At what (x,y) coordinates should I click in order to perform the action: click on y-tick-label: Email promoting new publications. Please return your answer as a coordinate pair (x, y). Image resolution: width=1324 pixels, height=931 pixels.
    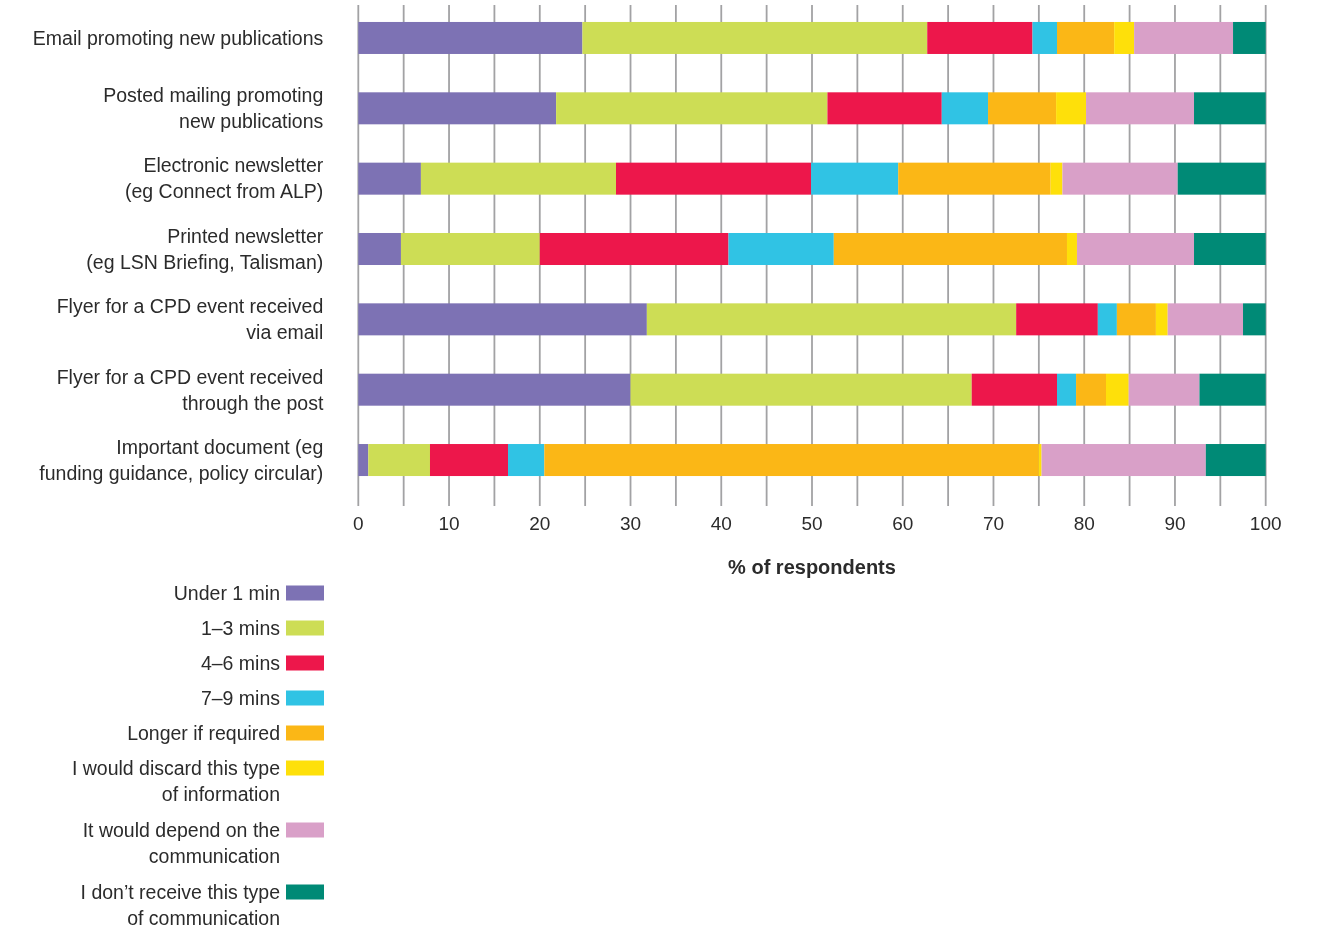
    Looking at the image, I should click on (178, 37).